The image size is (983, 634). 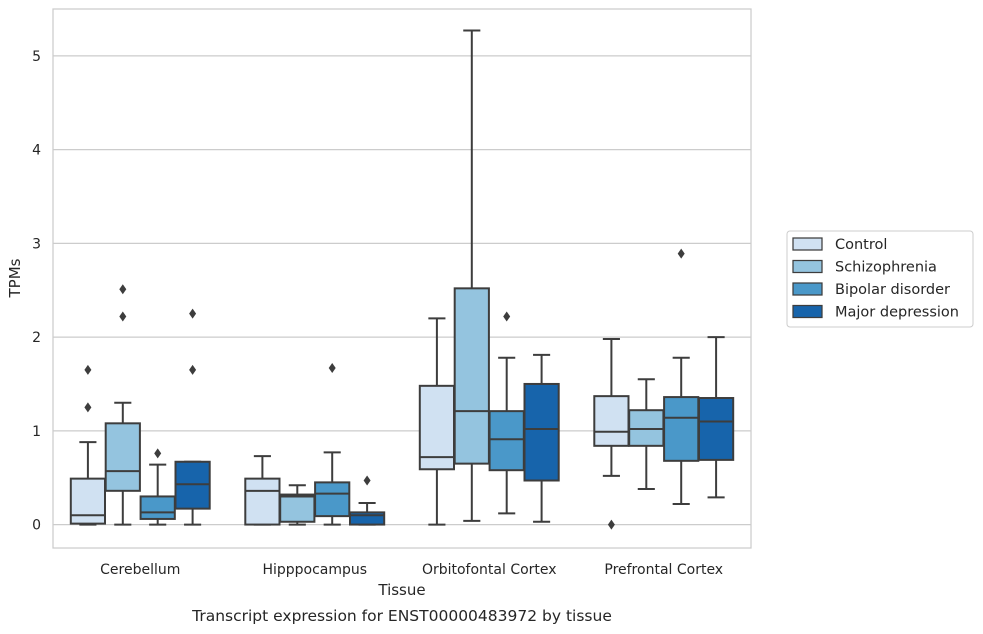 I want to click on x-axis-title: Tissue, so click(x=401, y=590).